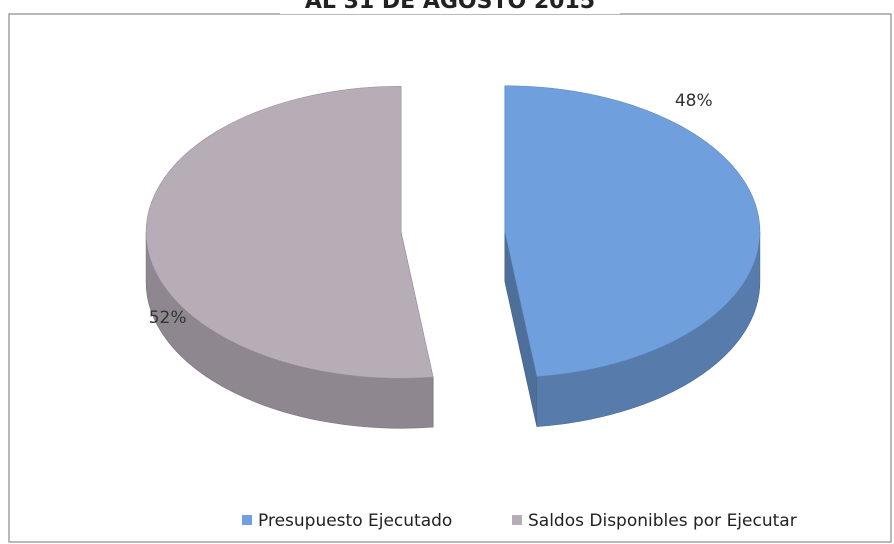 This screenshot has height=544, width=894. I want to click on data-label: 48%, so click(694, 101).